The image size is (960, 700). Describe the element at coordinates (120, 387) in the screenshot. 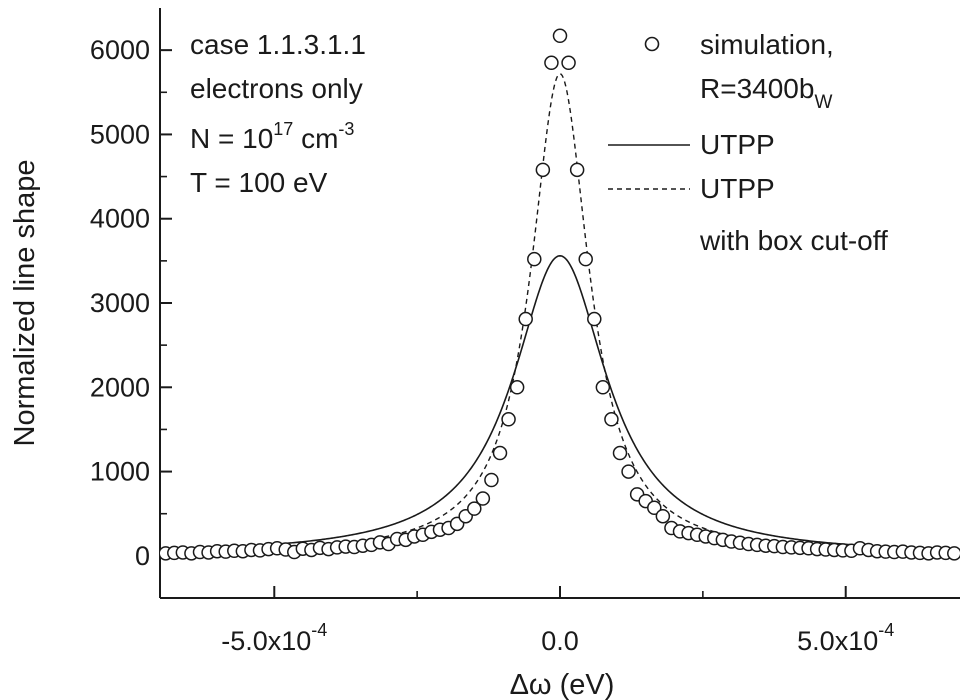

I see `y-tick-label: 2000` at that location.